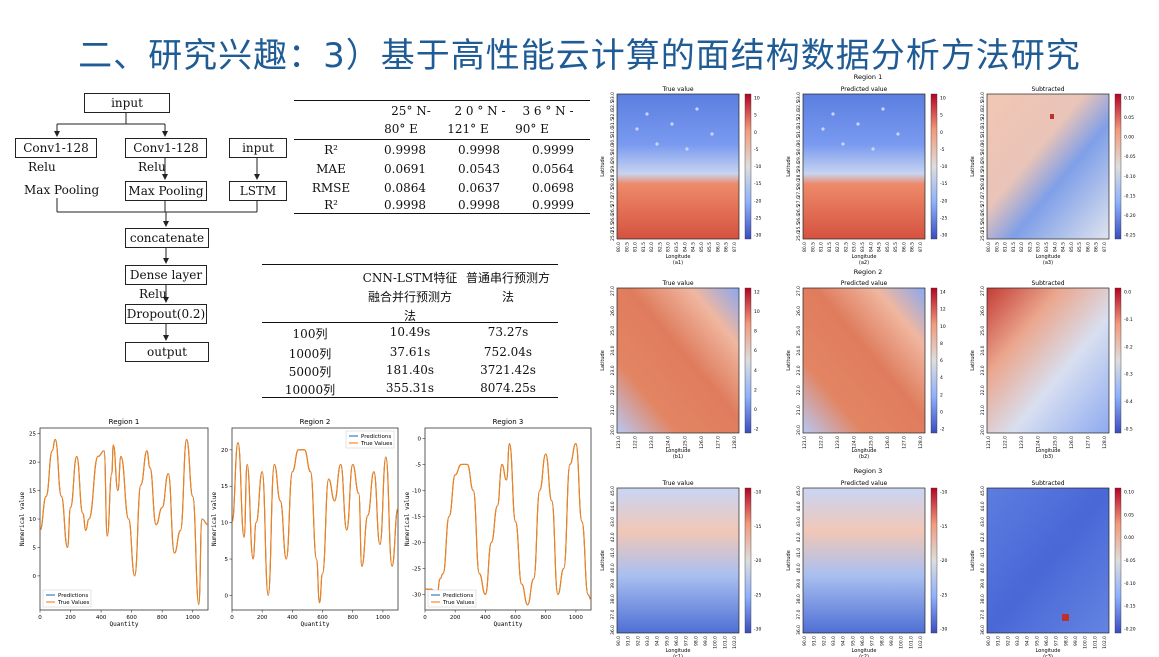  I want to click on y-tick-label: 27.0, so click(613, 201).